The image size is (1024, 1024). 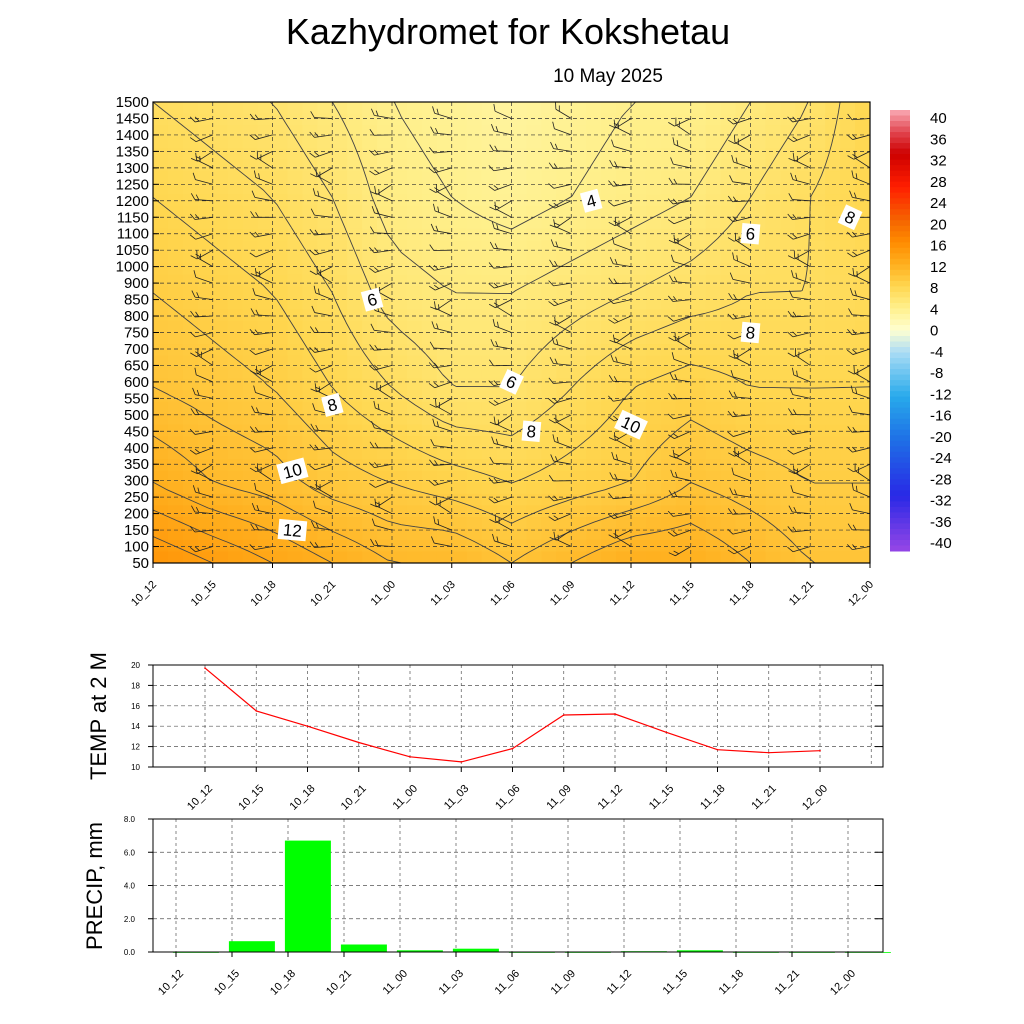 I want to click on contour-label-text: 6, so click(x=750, y=234).